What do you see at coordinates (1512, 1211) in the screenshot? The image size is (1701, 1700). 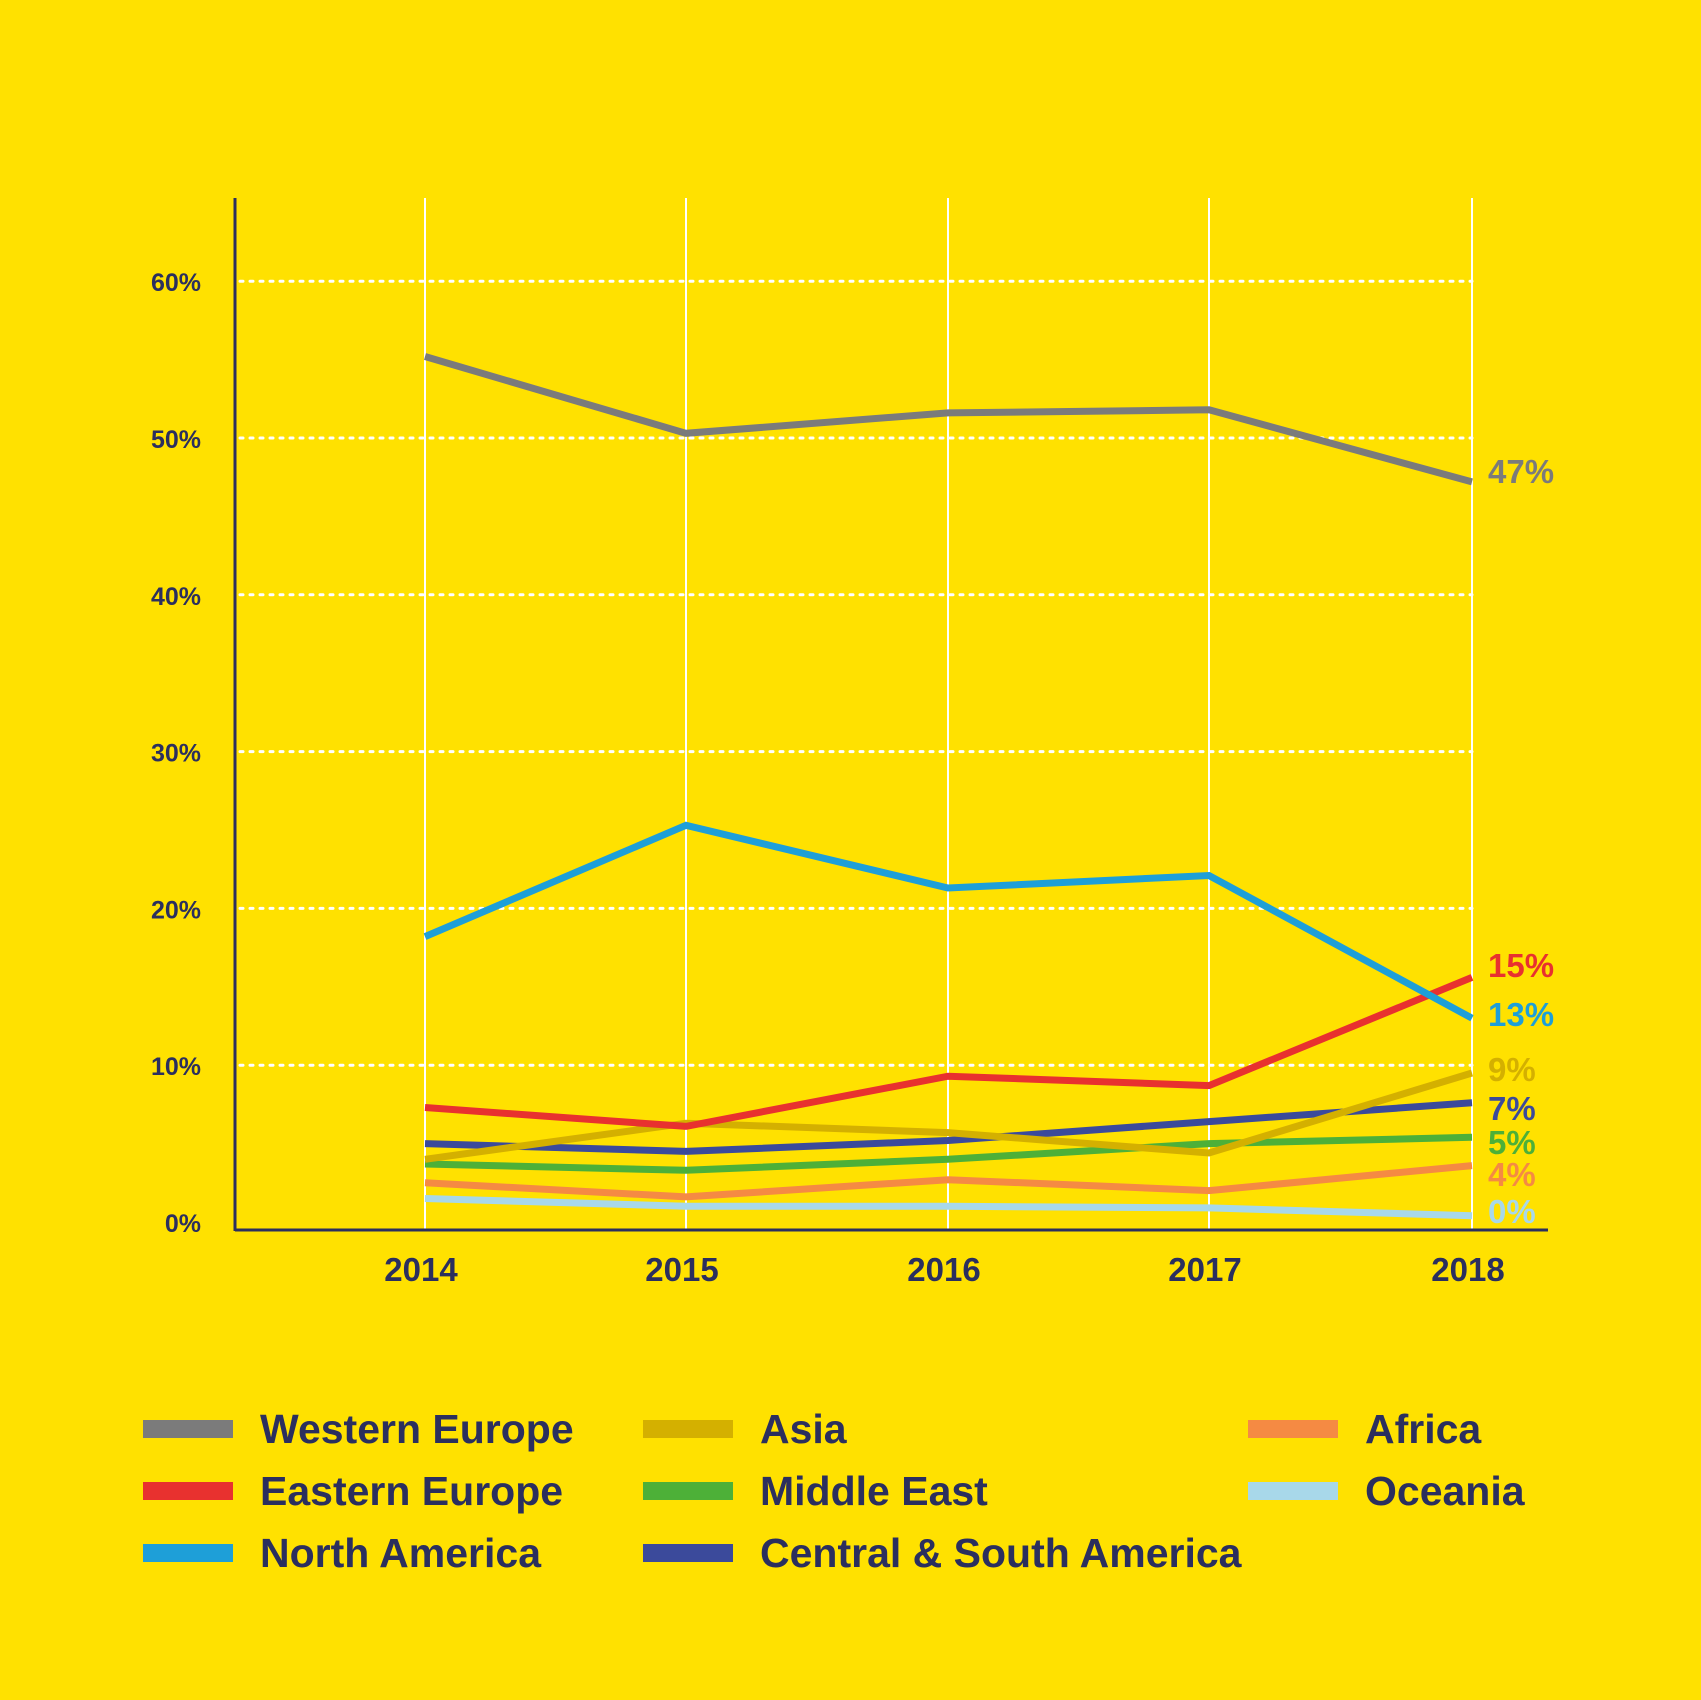 I see `end-label-oceania: 0%` at bounding box center [1512, 1211].